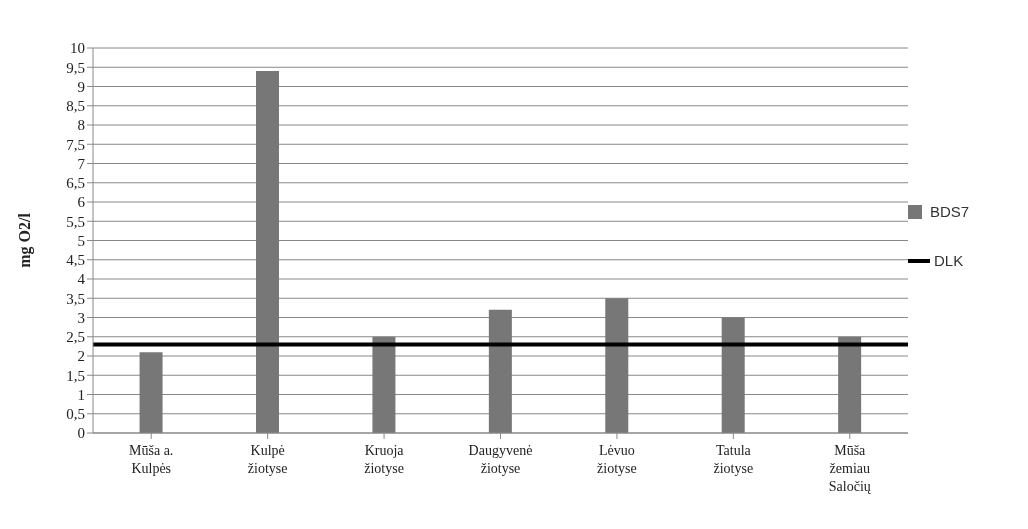 Image resolution: width=1028 pixels, height=529 pixels. What do you see at coordinates (849, 468) in the screenshot?
I see `x-tick-label: Mūša žemiau Saločių` at bounding box center [849, 468].